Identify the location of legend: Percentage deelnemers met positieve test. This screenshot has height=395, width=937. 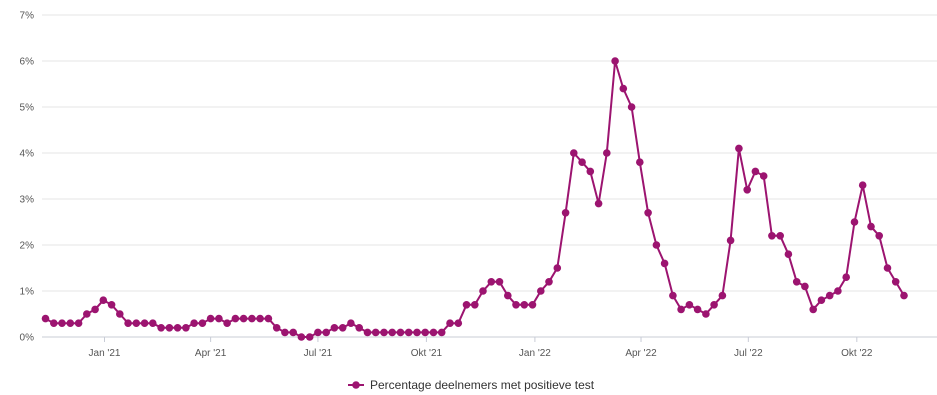
(471, 385).